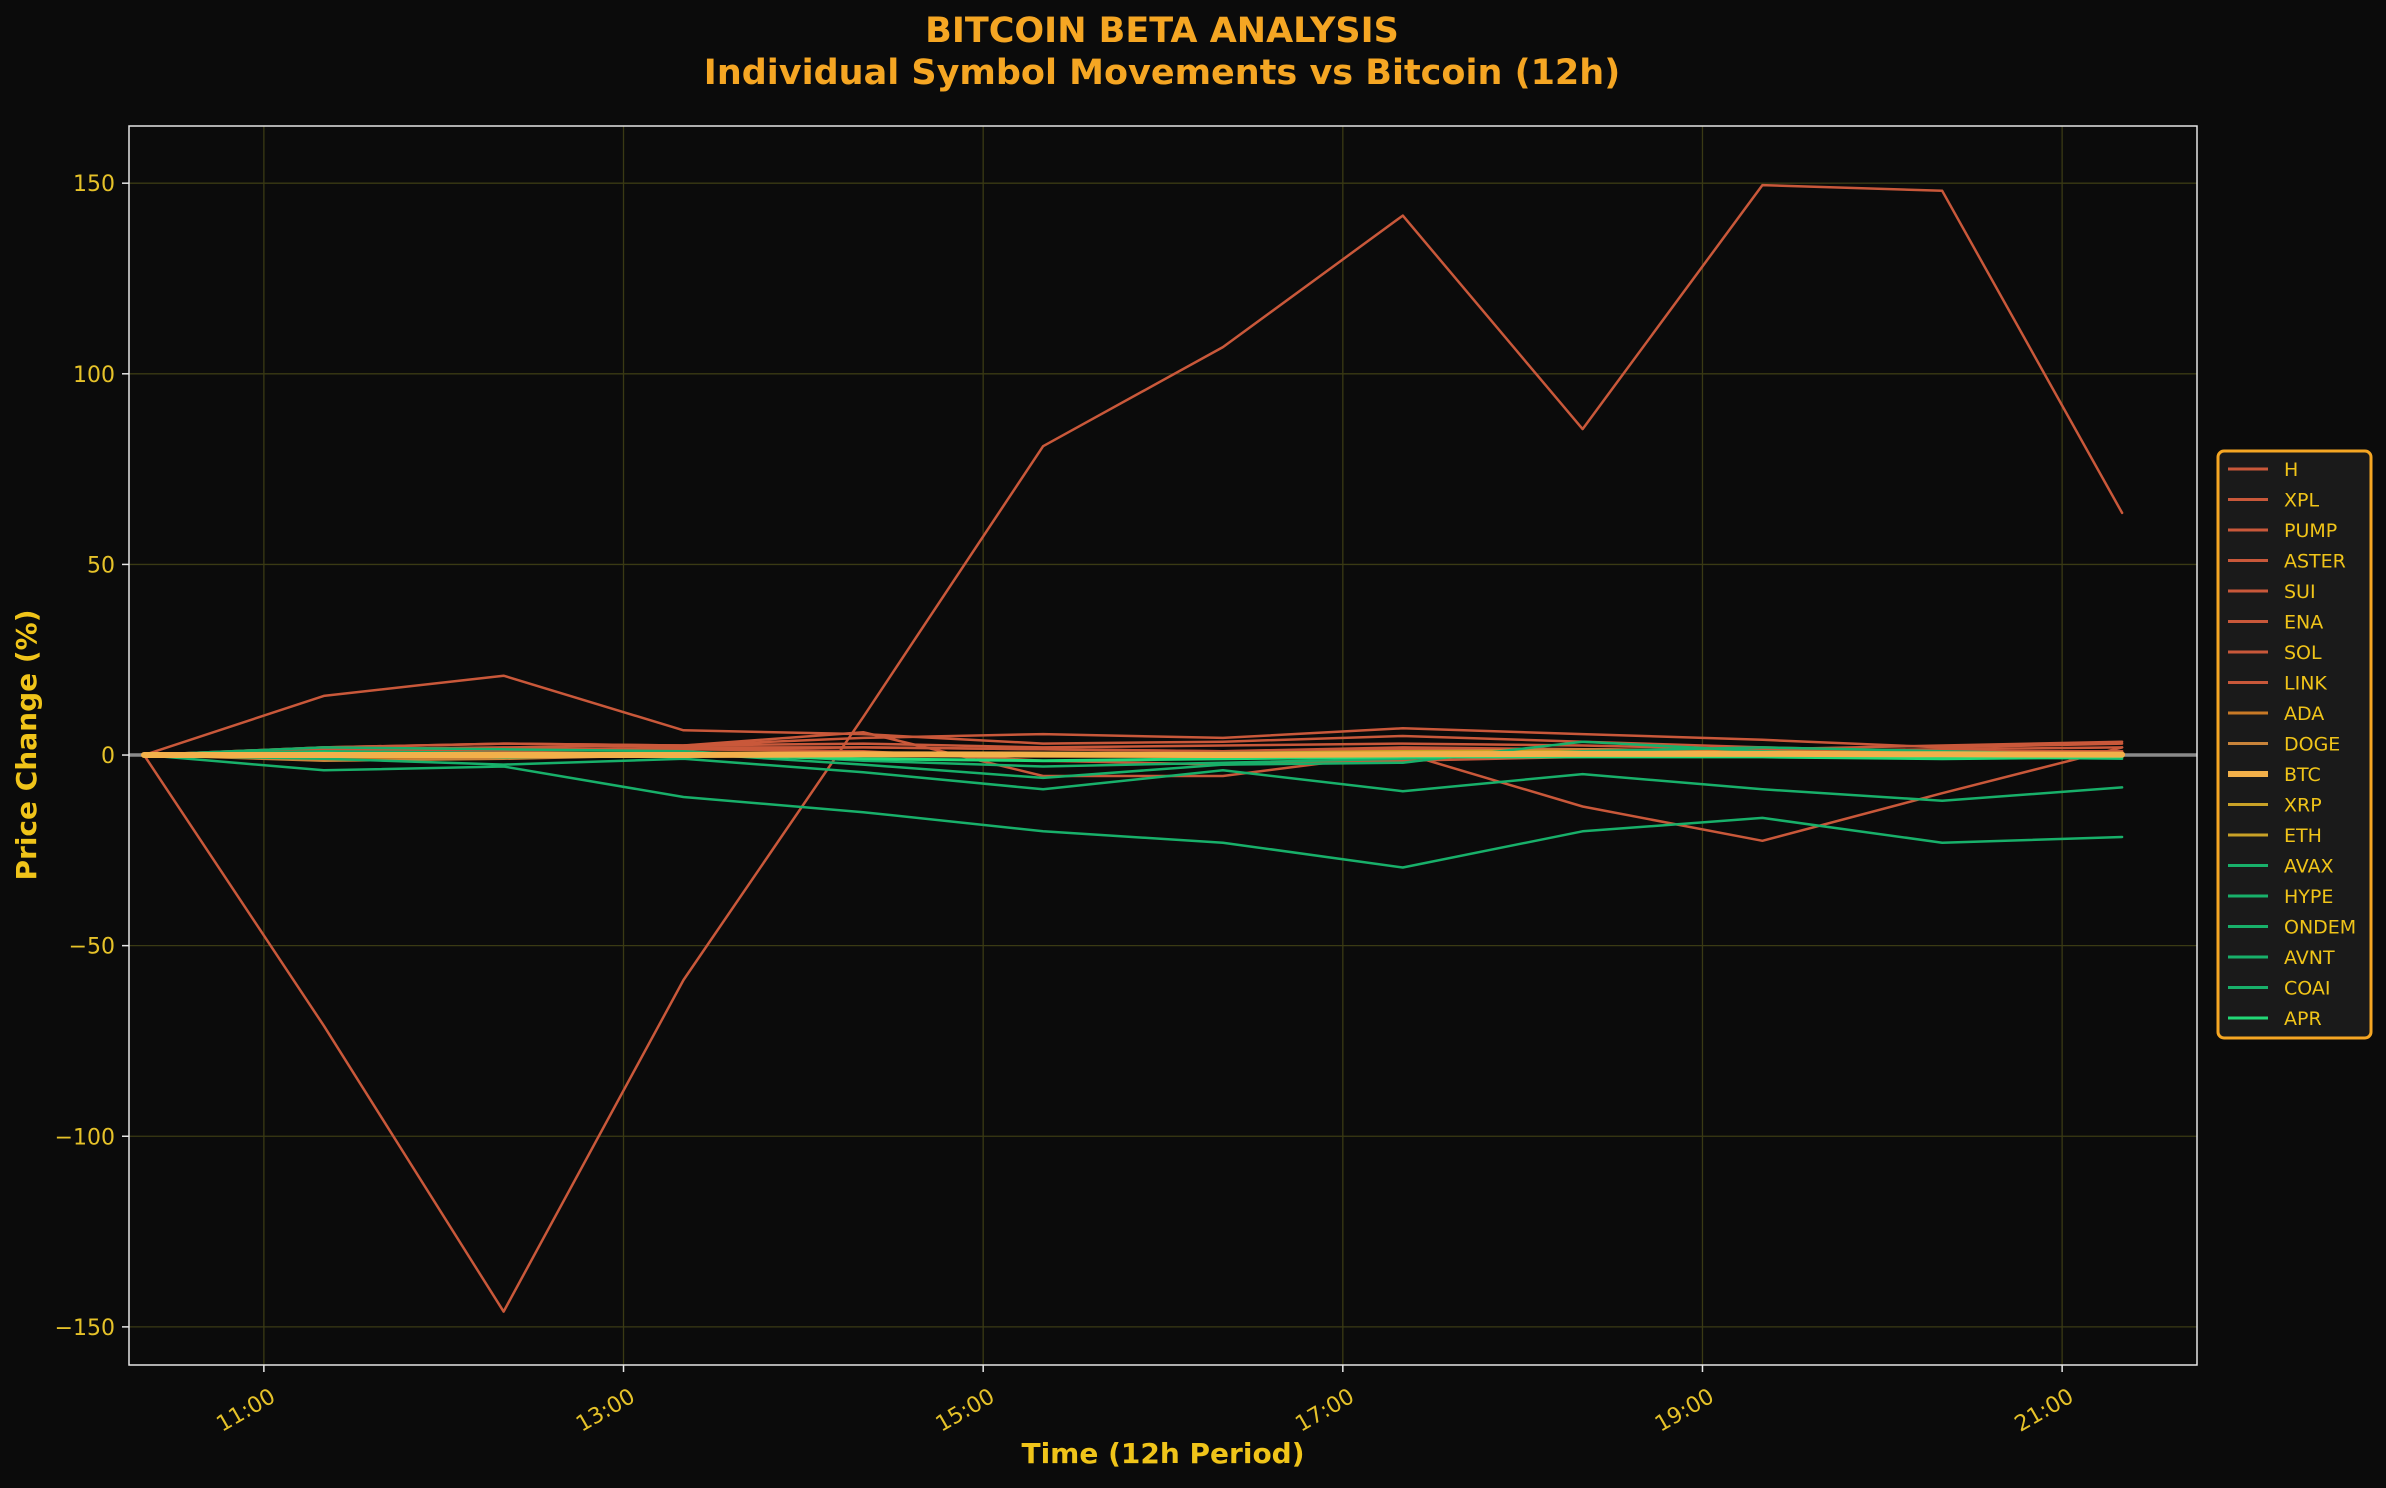 The width and height of the screenshot is (2386, 1488). Describe the element at coordinates (92, 947) in the screenshot. I see `y-tick-label: −50` at that location.